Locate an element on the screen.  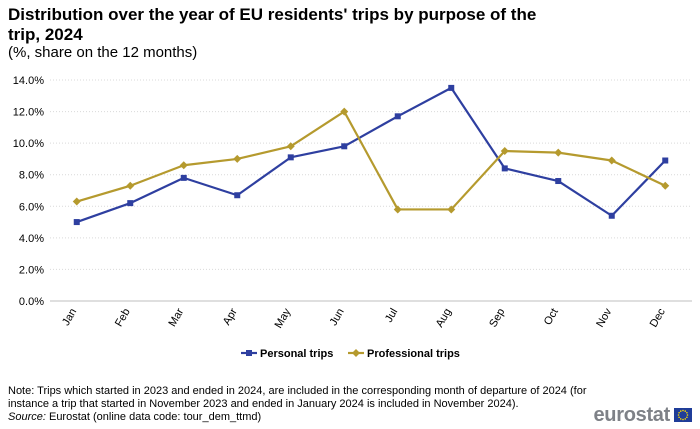
legend: Personal trips Professional trips is located at coordinates (350, 354).